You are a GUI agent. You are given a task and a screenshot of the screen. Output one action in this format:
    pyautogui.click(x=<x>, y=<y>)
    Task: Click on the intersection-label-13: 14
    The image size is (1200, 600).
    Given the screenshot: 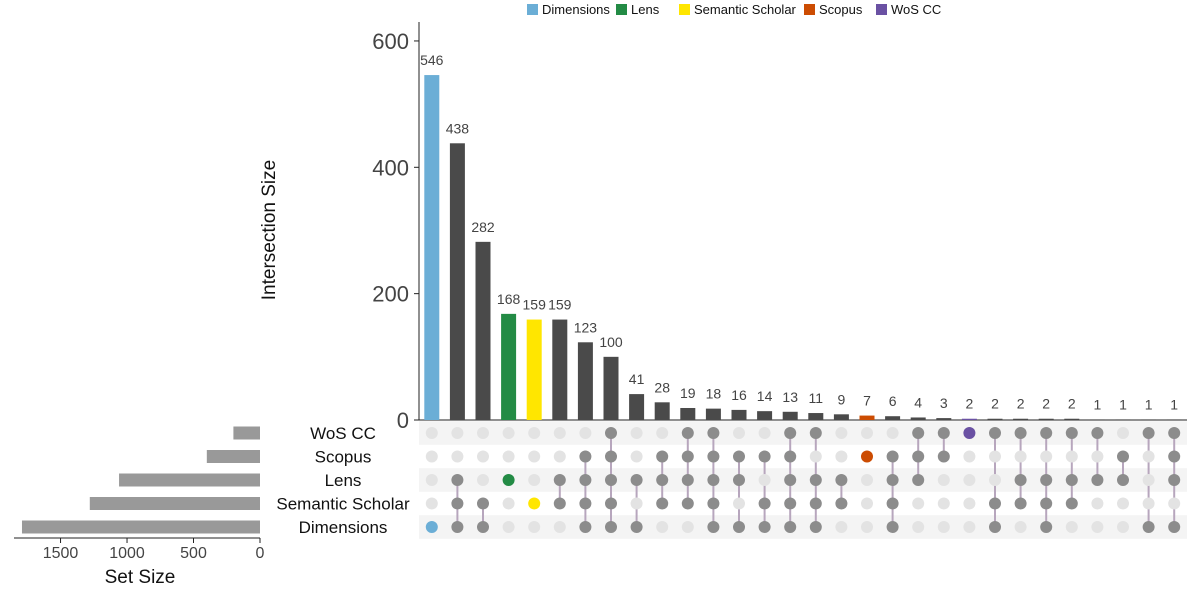 What is the action you would take?
    pyautogui.click(x=765, y=396)
    